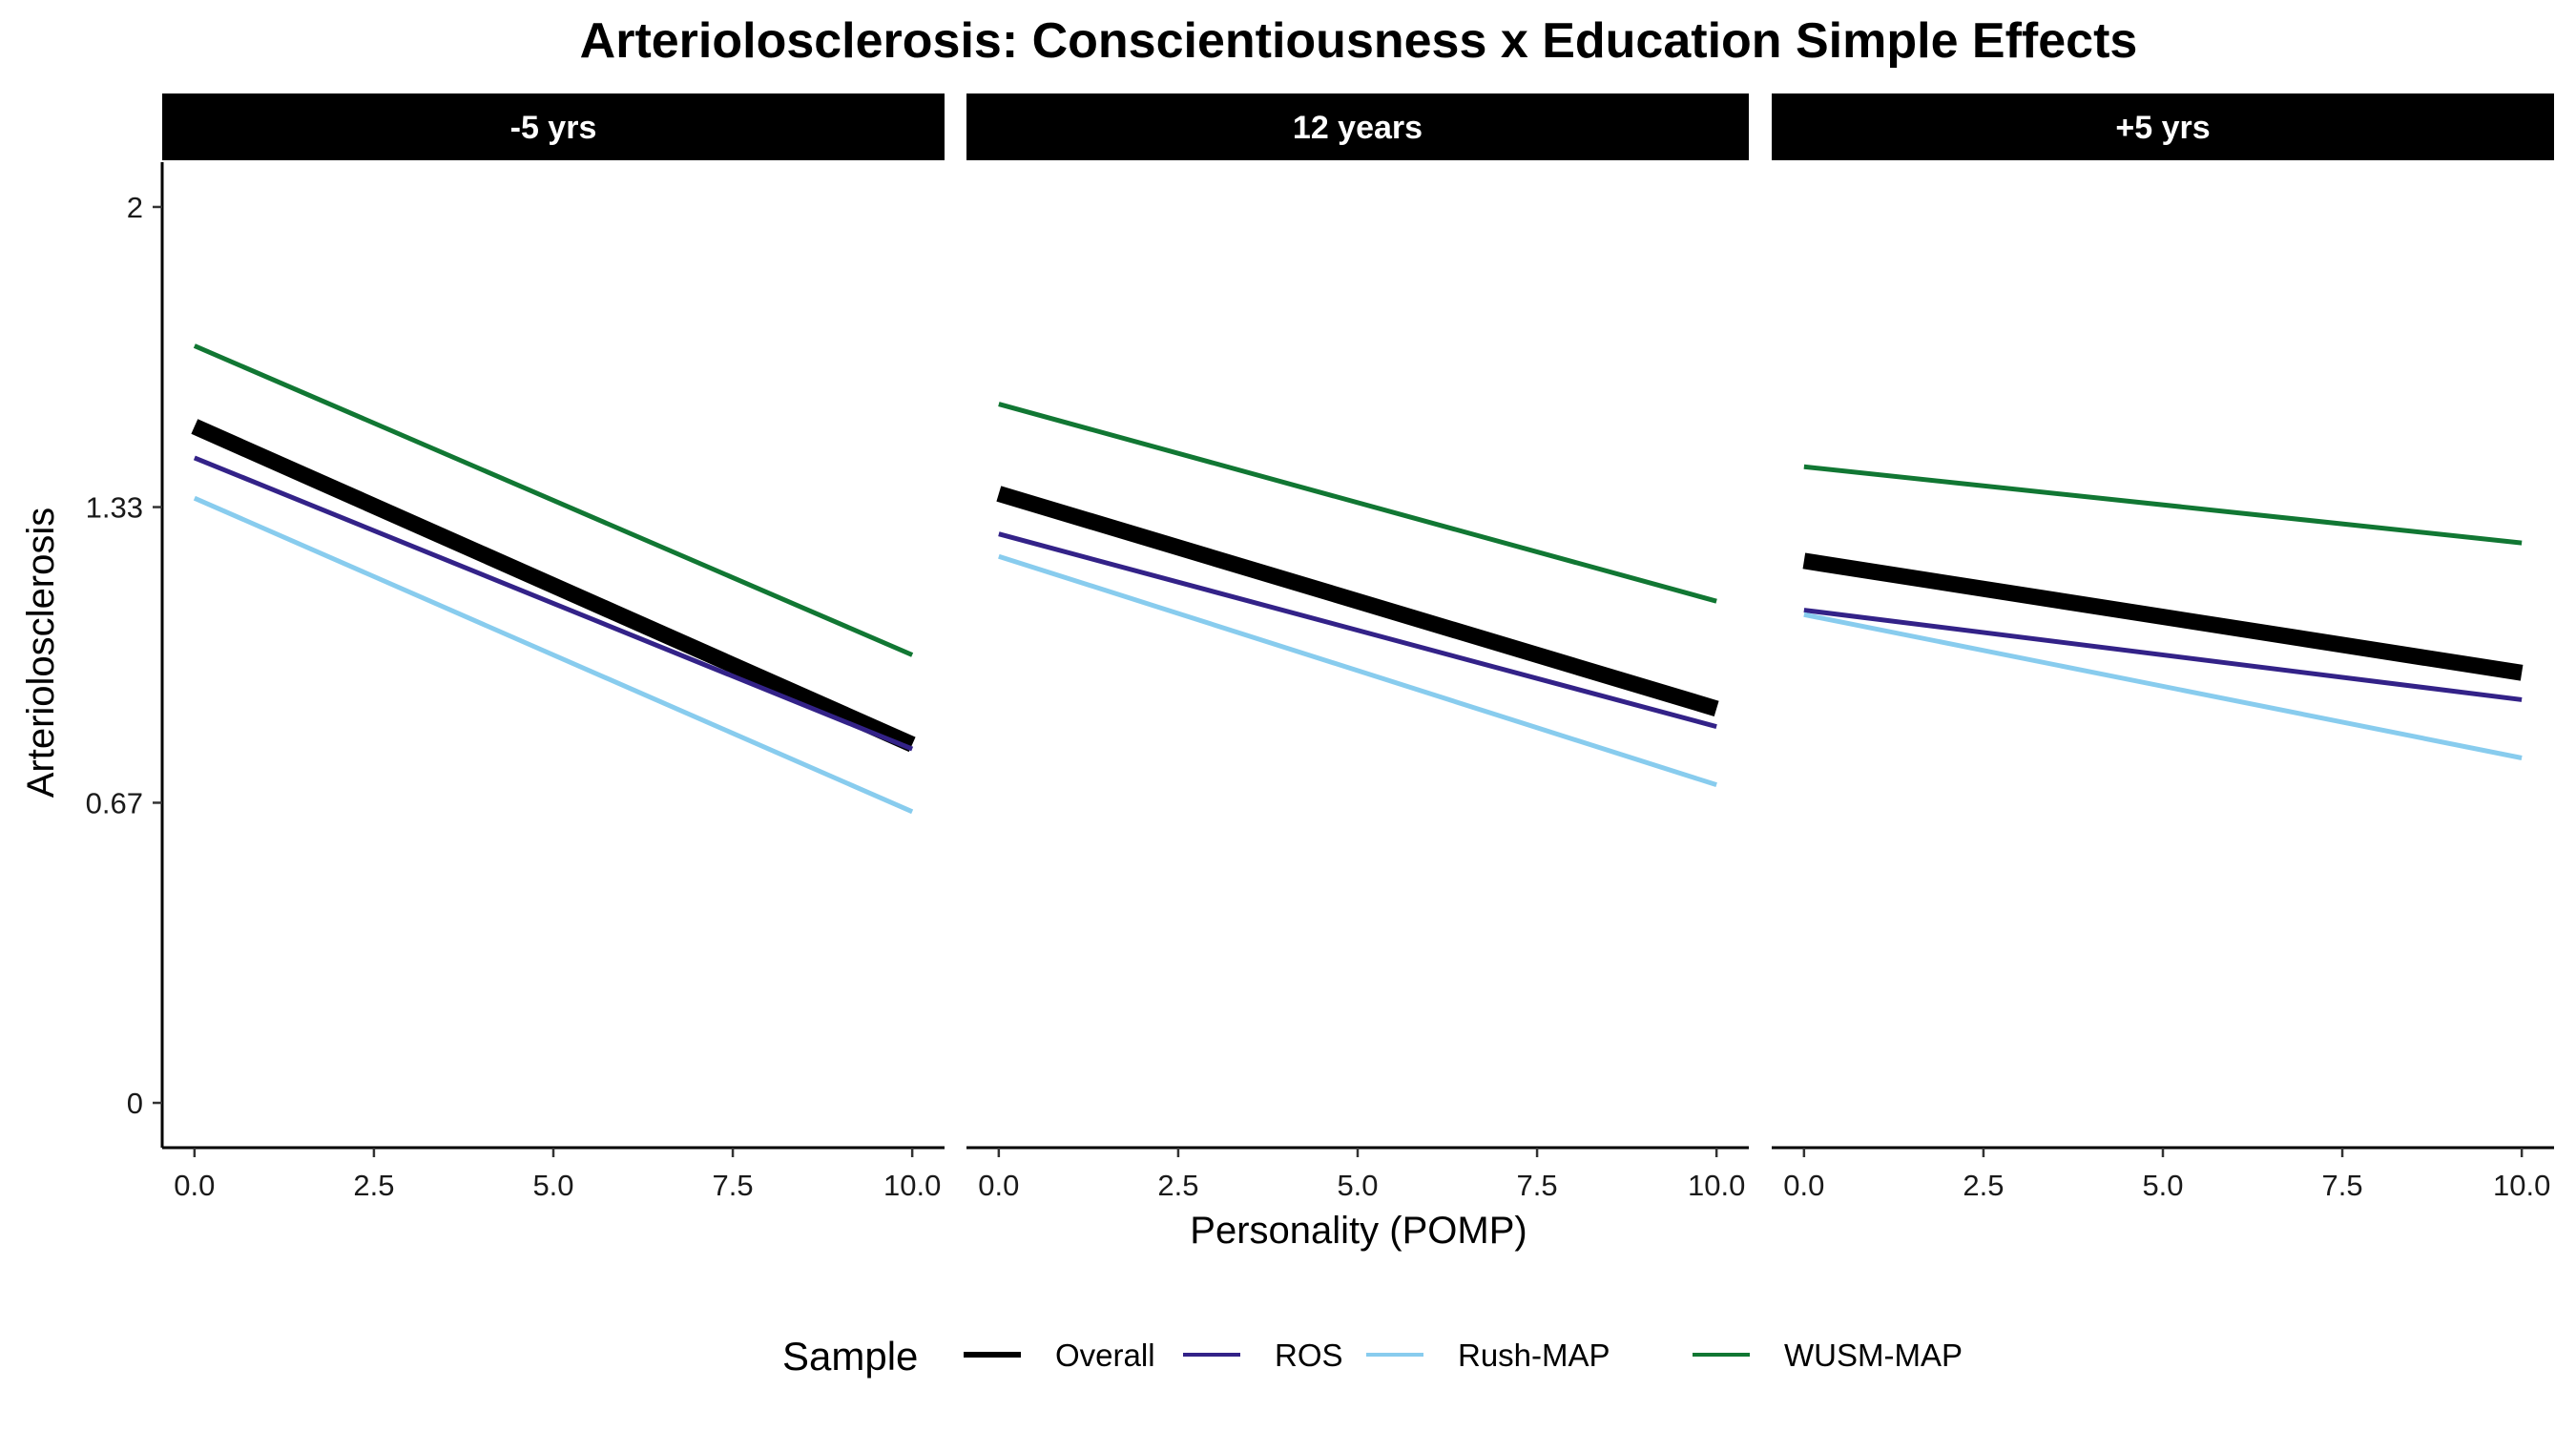 The image size is (2576, 1431). Describe the element at coordinates (850, 1356) in the screenshot. I see `legend-title: Sample` at that location.